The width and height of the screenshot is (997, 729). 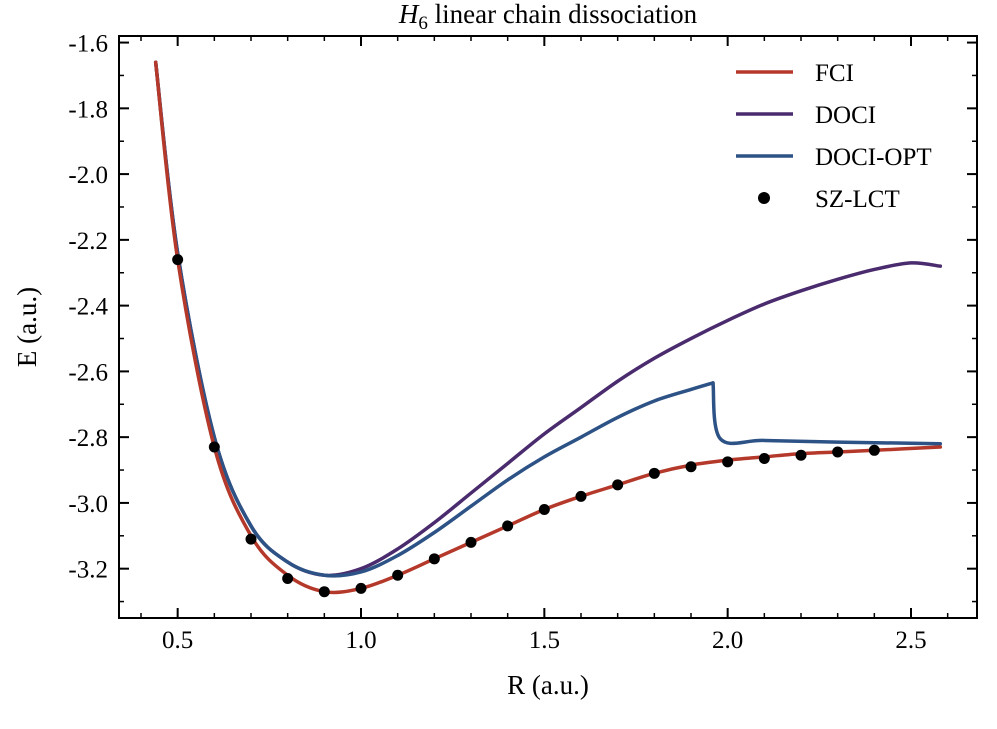 What do you see at coordinates (857, 199) in the screenshot?
I see `legend-label: SZ-LCT` at bounding box center [857, 199].